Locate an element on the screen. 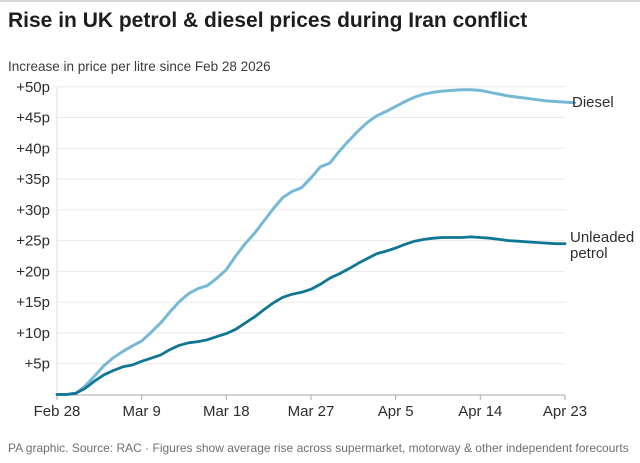  y-tick-label: +10p is located at coordinates (33, 333).